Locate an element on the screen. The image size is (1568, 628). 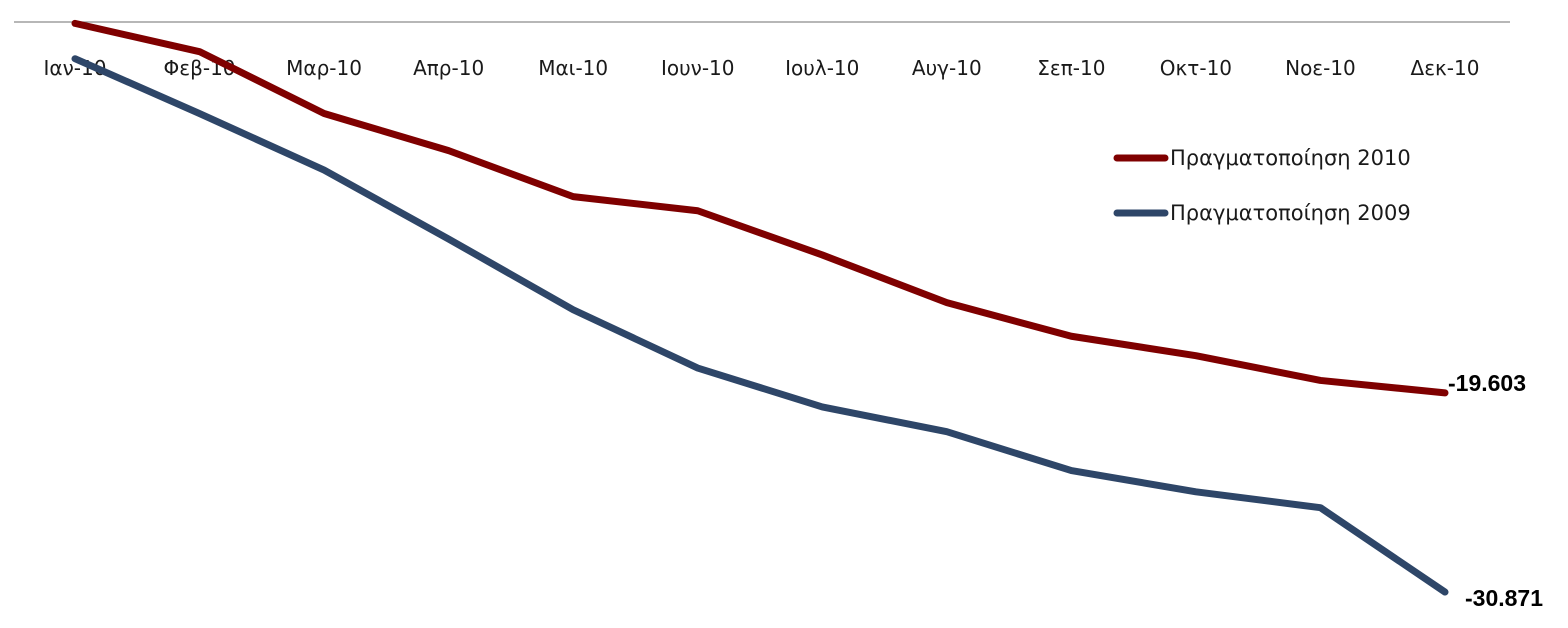
category-label: Ιουν-10 is located at coordinates (698, 68).